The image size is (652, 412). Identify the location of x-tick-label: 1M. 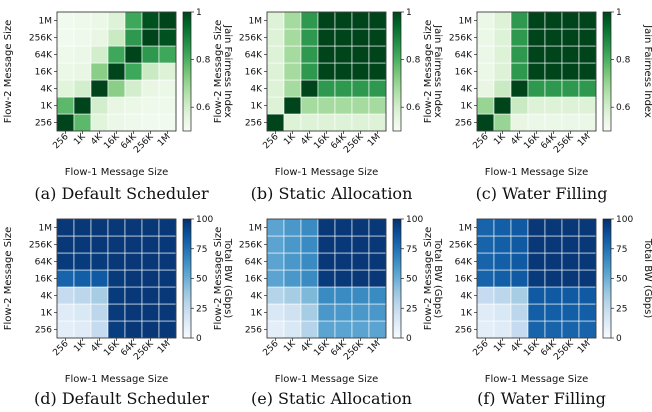
(164, 347).